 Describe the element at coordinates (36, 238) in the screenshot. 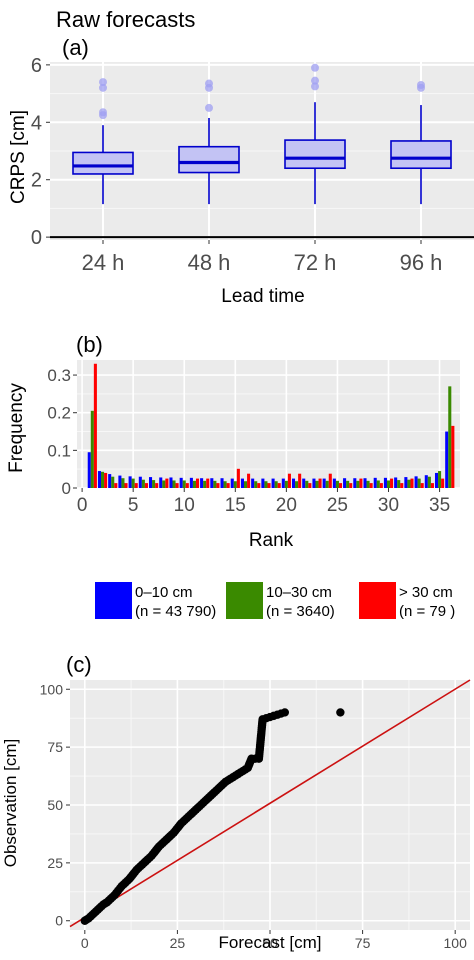

I see `panel-a-ytick-label: 0` at that location.